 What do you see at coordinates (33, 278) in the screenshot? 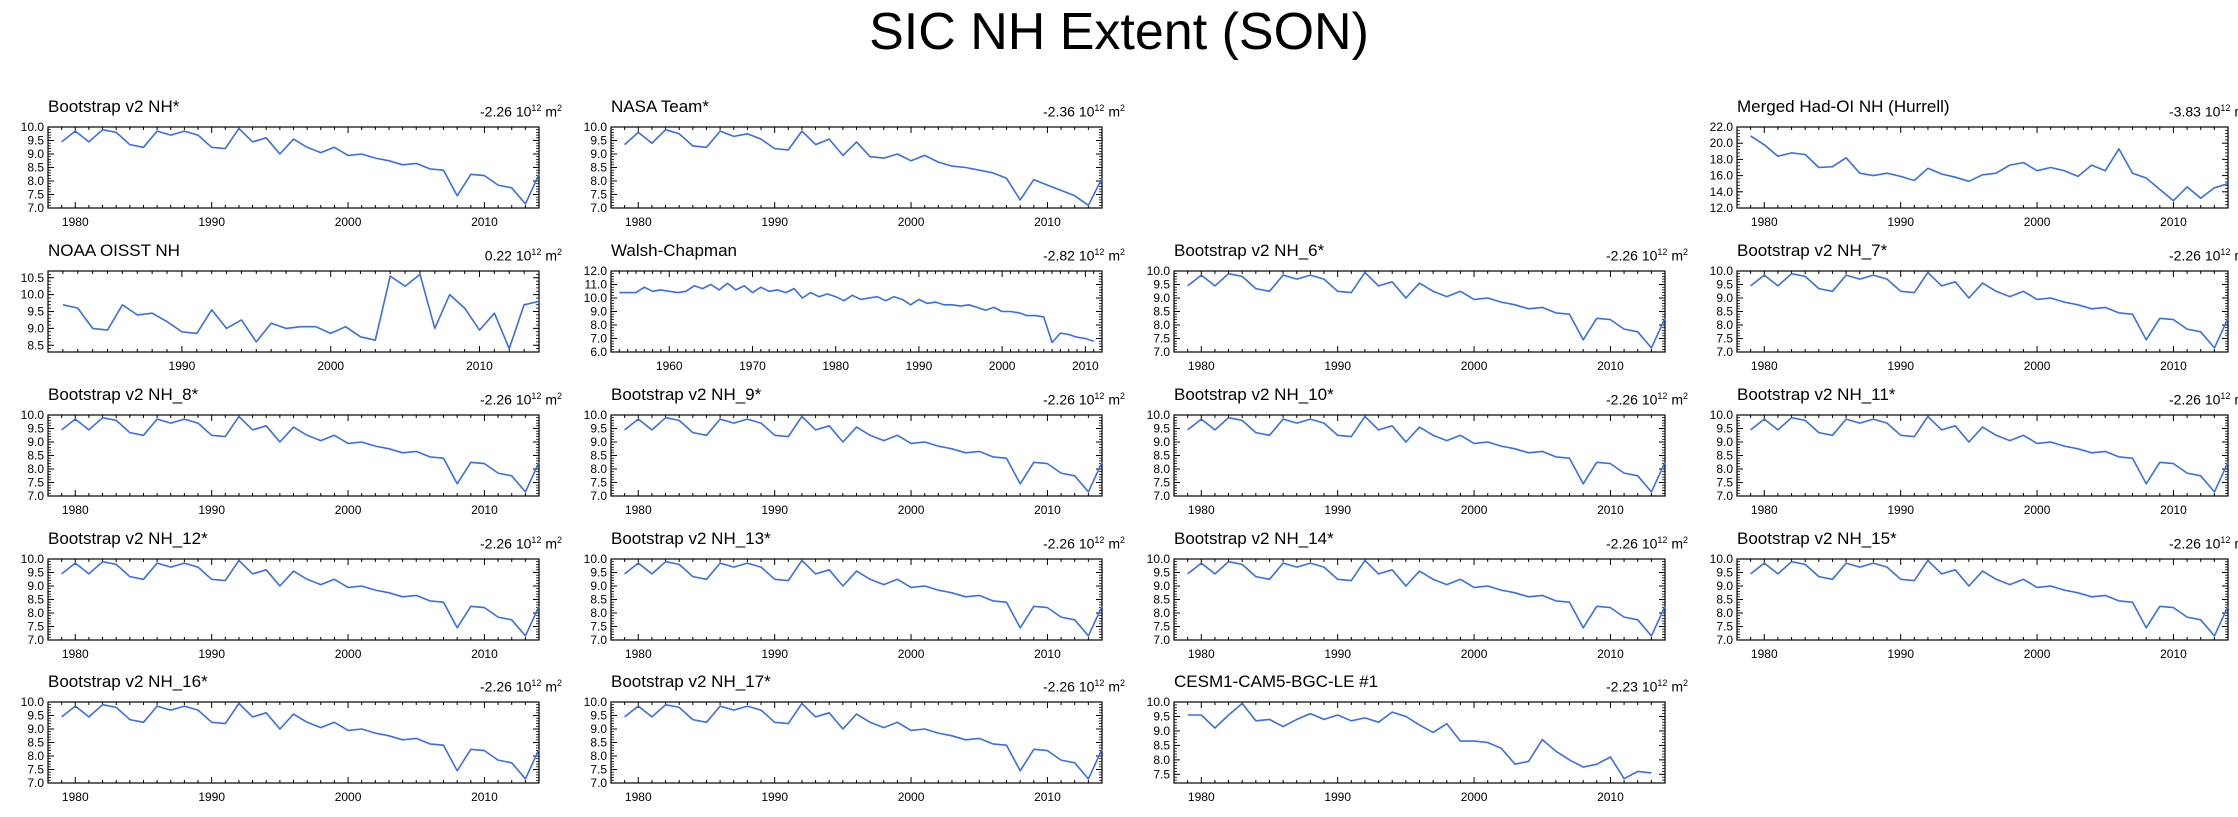
I see `y-tick-label: 10.5` at bounding box center [33, 278].